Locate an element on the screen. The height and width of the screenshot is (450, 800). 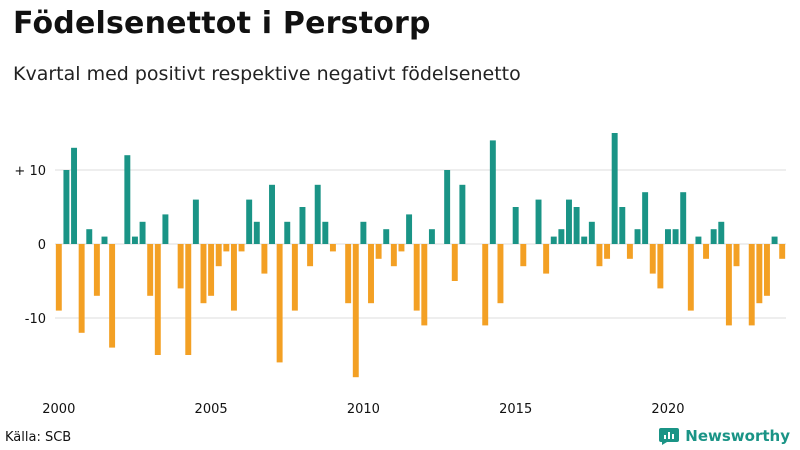
x-tick-label: 2000 is located at coordinates (58, 409).